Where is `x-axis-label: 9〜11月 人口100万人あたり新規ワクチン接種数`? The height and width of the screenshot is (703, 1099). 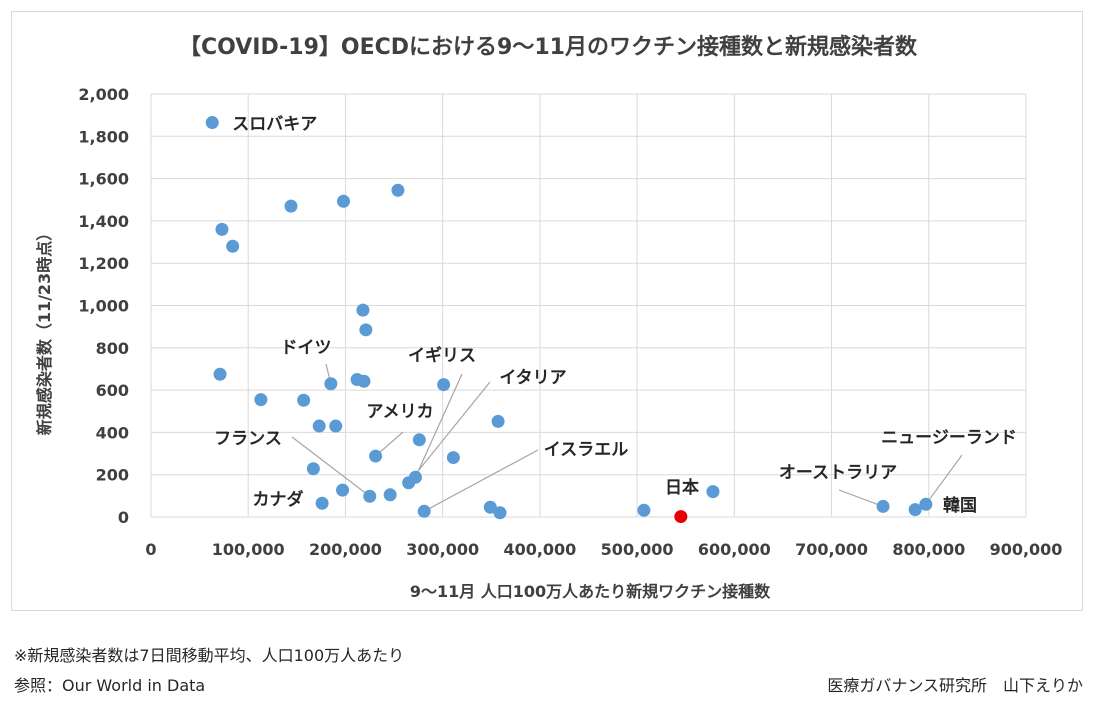
x-axis-label: 9〜11月 人口100万人あたり新規ワクチン接種数 is located at coordinates (590, 591).